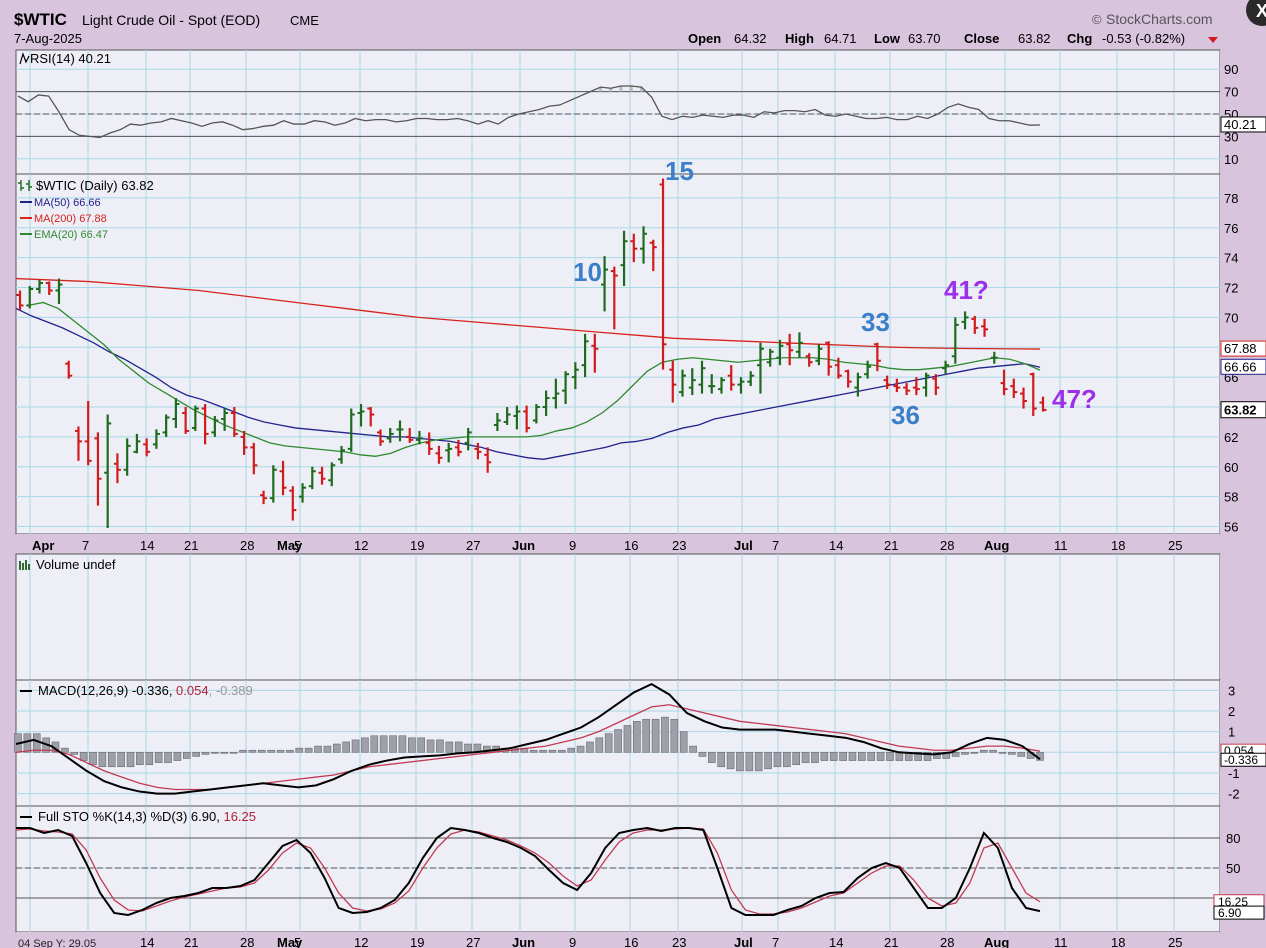 The image size is (1266, 948). Describe the element at coordinates (891, 941) in the screenshot. I see `x-tick-label-bottom: 21` at that location.